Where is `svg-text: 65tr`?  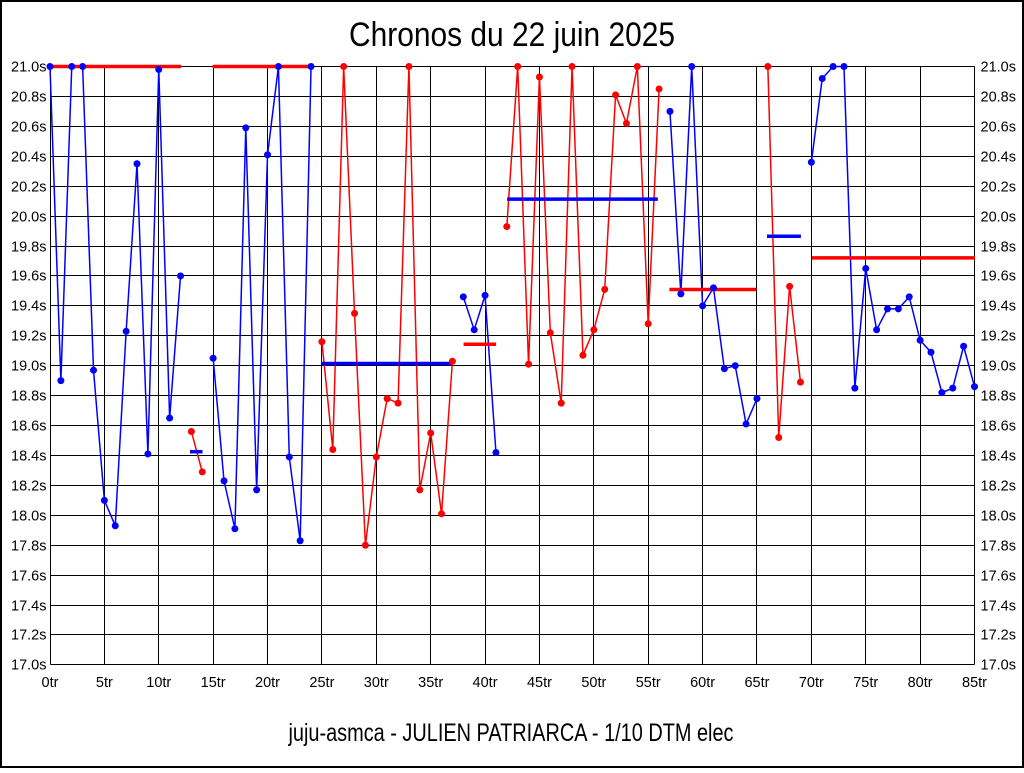
svg-text: 65tr is located at coordinates (756, 683).